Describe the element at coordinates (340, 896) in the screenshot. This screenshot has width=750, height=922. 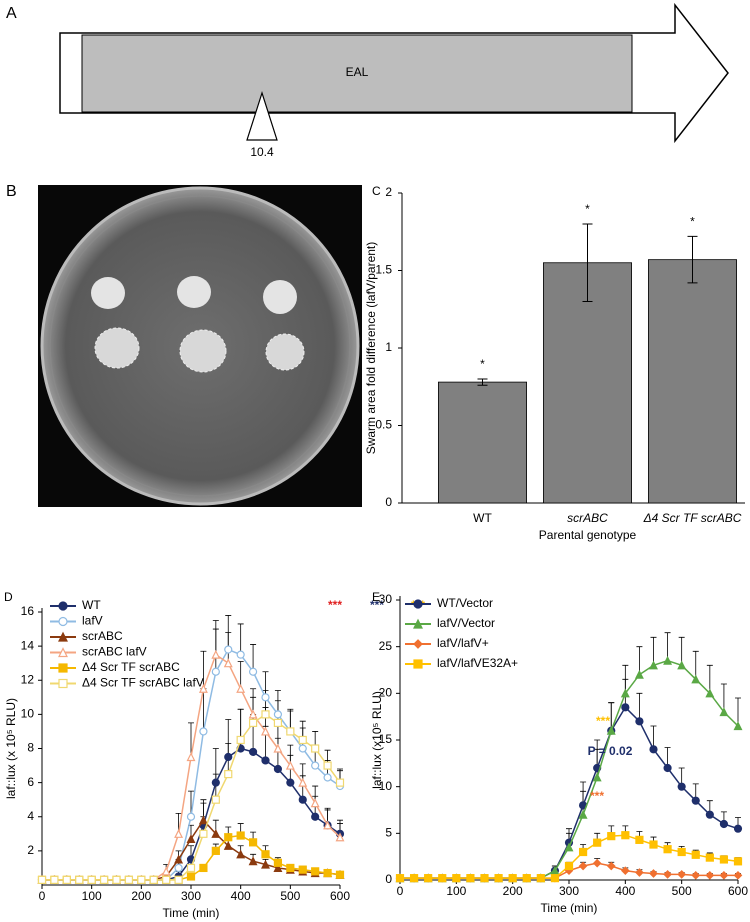
I see `x-tick-label: 600` at that location.